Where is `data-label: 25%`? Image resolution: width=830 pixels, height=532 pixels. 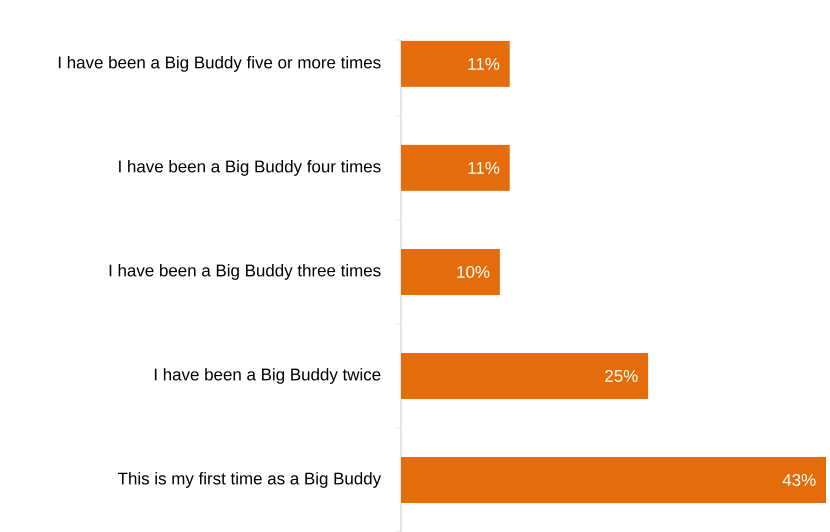
data-label: 25% is located at coordinates (621, 376).